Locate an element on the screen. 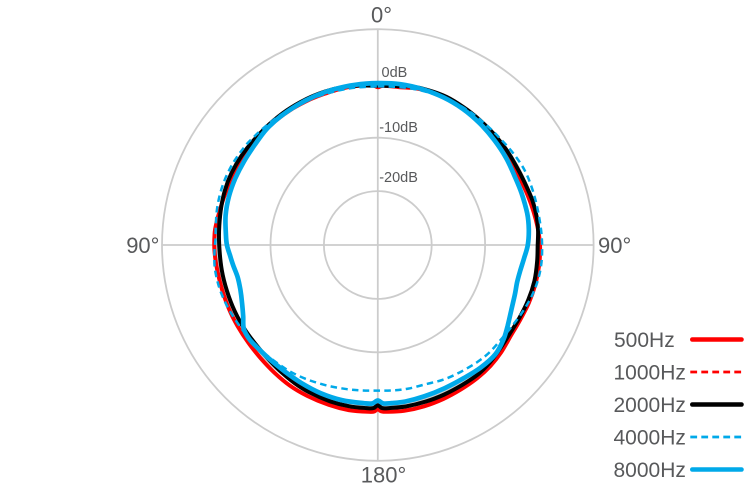  svg-text: 1000Hz is located at coordinates (650, 372).